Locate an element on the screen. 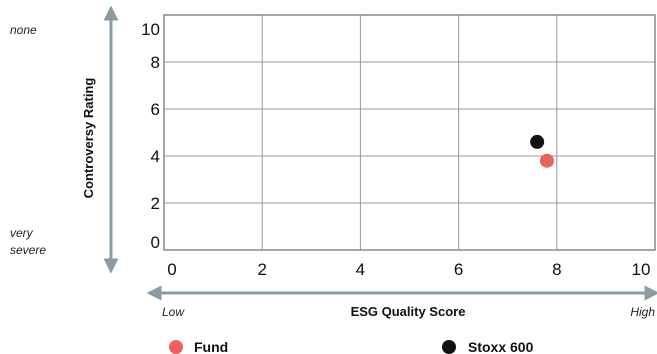  y-tick-label: 10 is located at coordinates (150, 29).